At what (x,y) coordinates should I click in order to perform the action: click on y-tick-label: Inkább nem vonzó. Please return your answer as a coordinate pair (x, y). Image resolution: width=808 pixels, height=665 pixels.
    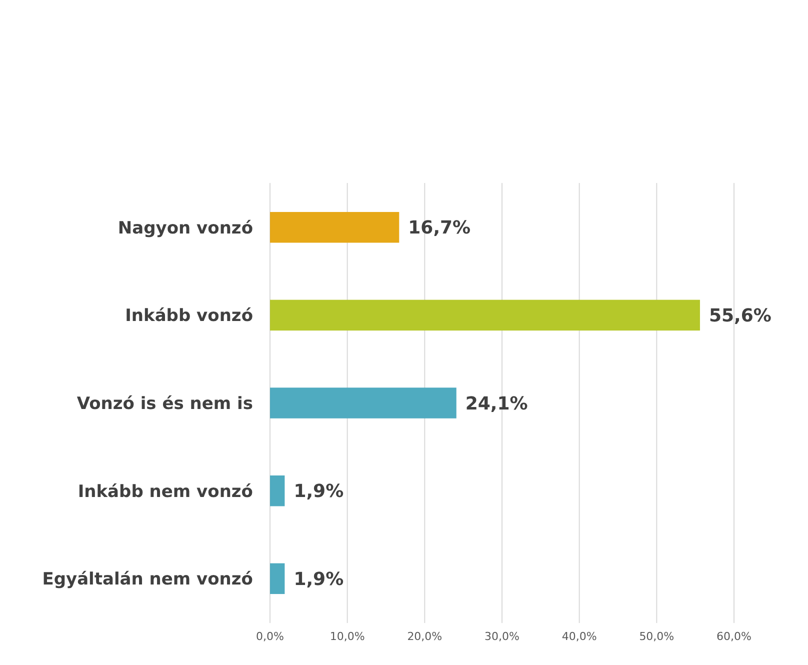
    Looking at the image, I should click on (165, 492).